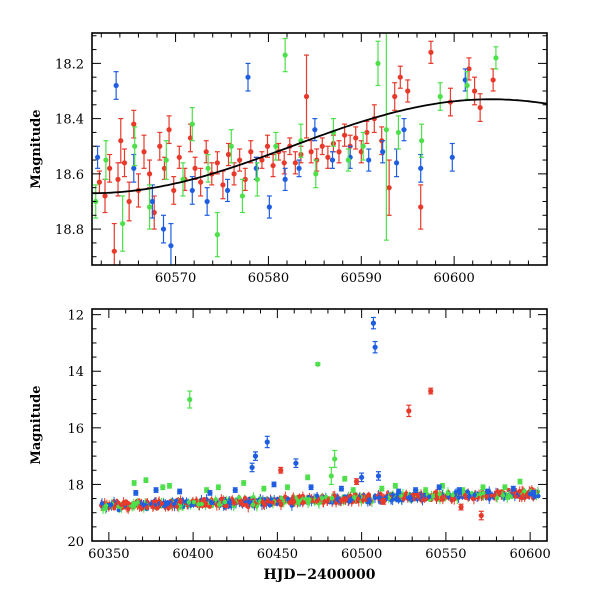 The image size is (600, 604). I want to click on x-tick-label: 60570, so click(175, 278).